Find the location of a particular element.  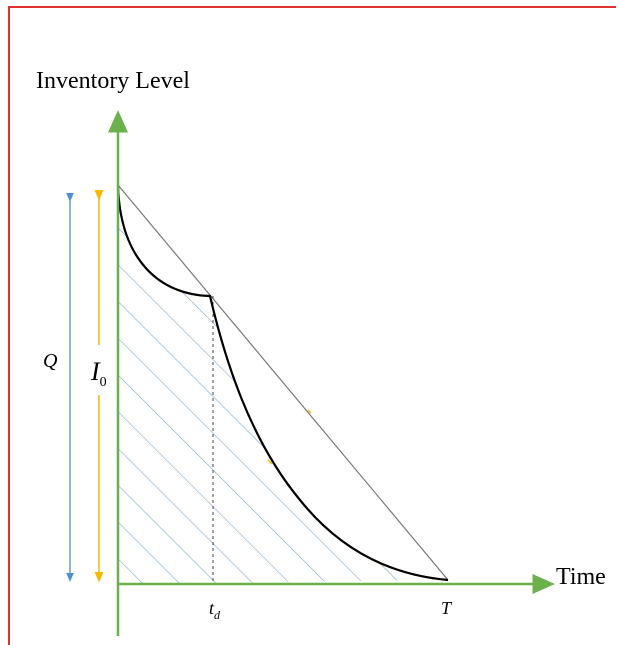

t-end-label: T is located at coordinates (447, 608).